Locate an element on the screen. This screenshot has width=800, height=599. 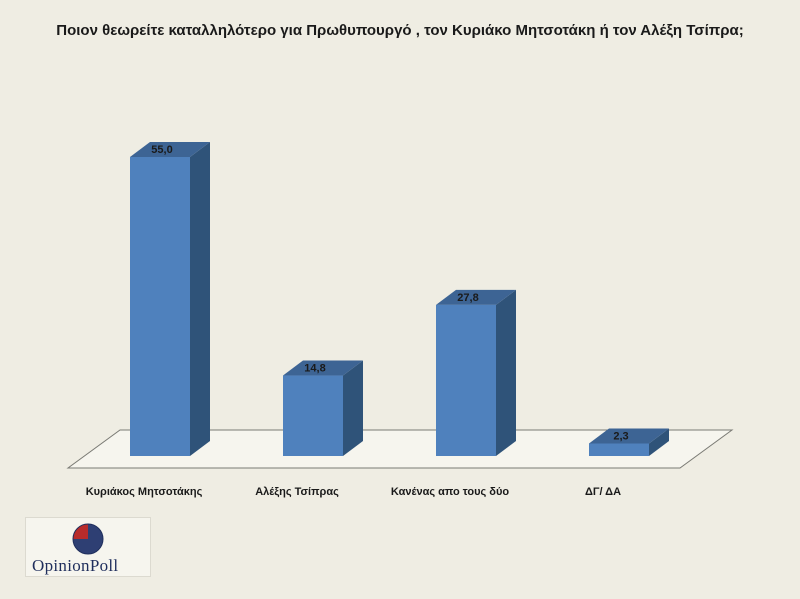
category-label: ΔΓ/ ΔΑ is located at coordinates (603, 492).